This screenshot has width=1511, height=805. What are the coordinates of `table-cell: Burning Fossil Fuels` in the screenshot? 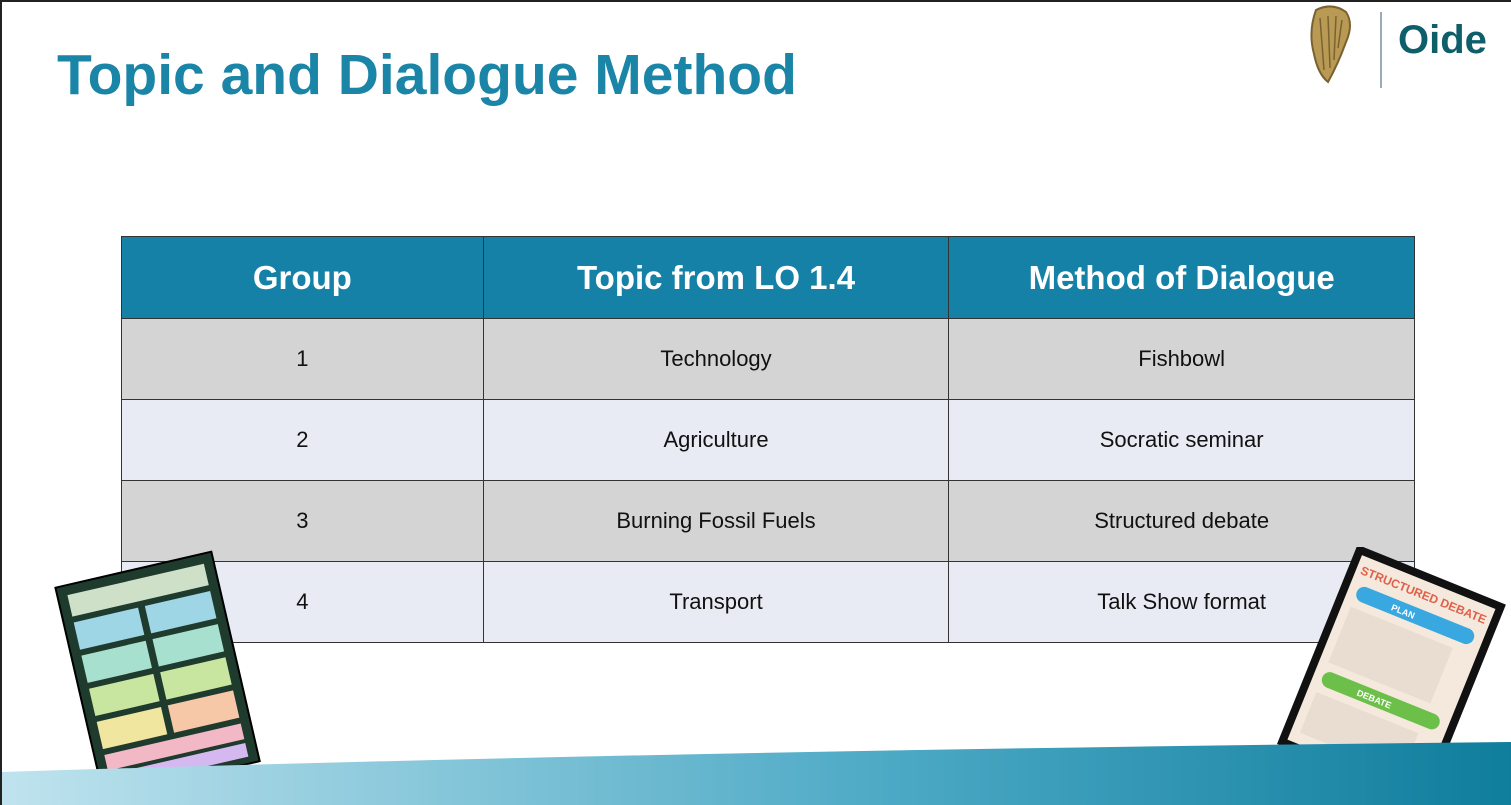 It's located at (716, 521).